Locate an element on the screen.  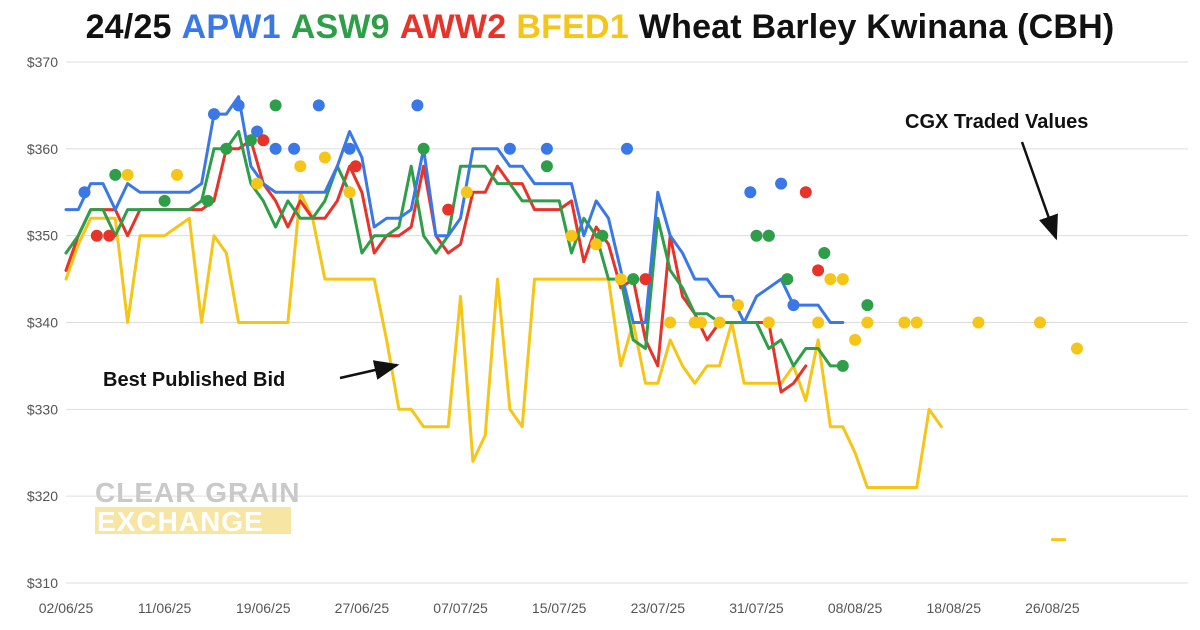
title-part-apw1: APW1 is located at coordinates (231, 27).